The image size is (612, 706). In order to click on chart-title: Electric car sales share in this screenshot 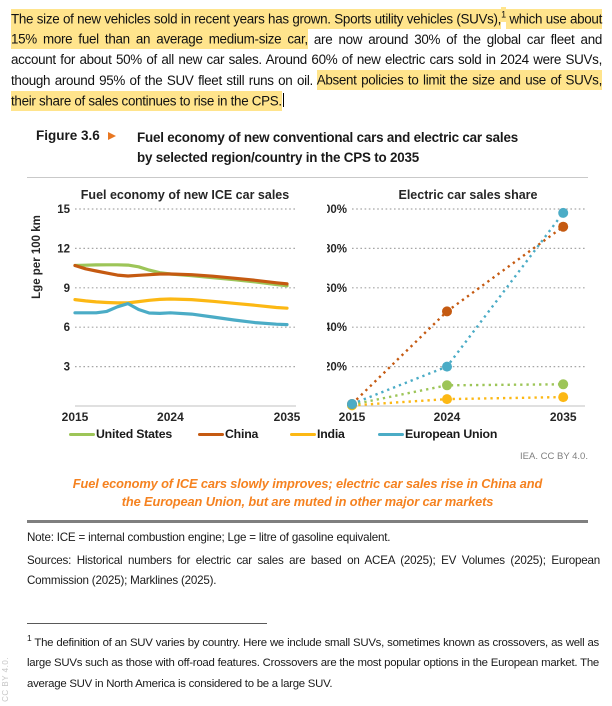, I will do `click(468, 195)`.